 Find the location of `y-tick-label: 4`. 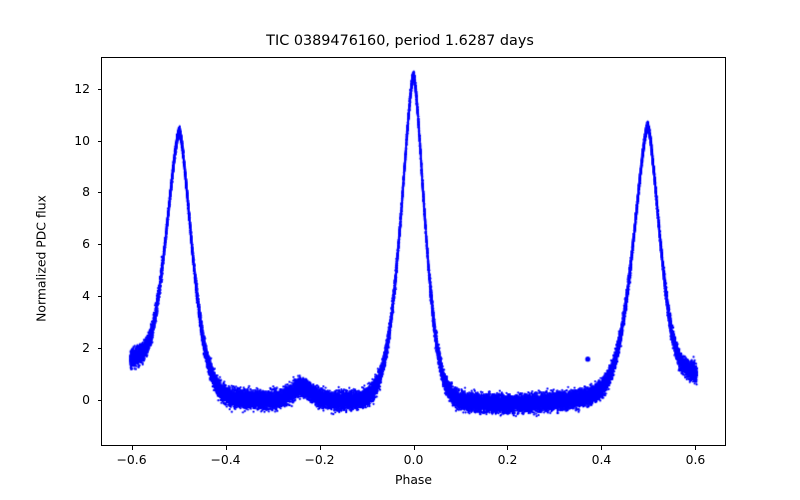

y-tick-label: 4 is located at coordinates (86, 296).